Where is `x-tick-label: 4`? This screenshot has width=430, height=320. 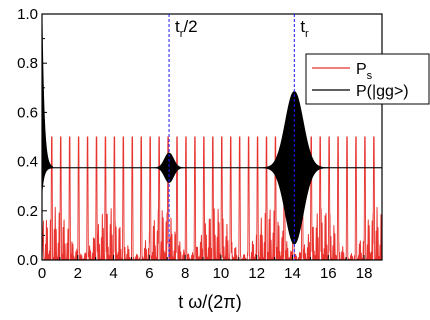 x-tick-label: 4 is located at coordinates (113, 273).